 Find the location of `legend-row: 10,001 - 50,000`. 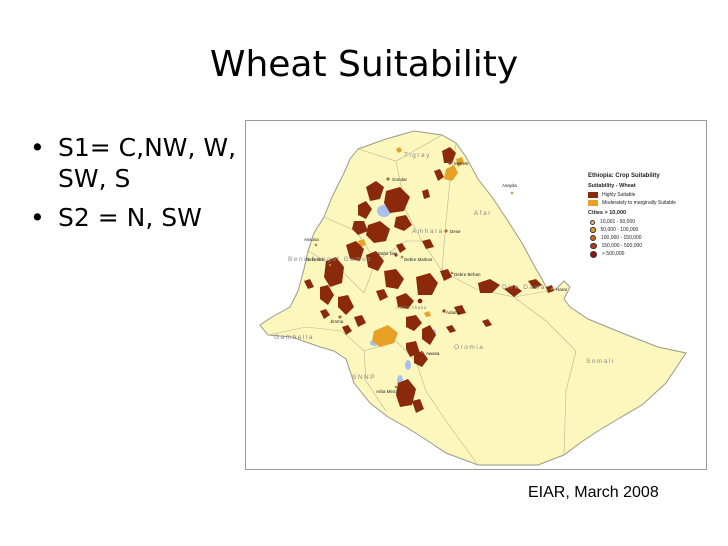

legend-row: 10,001 - 50,000 is located at coordinates (645, 222).